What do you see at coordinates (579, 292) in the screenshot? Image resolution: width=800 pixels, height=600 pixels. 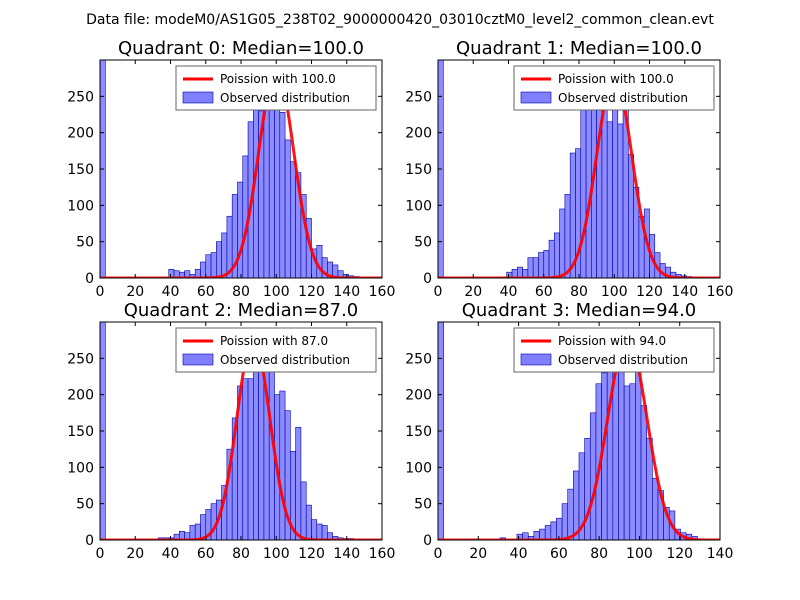 I see `x-tick-label: 80` at bounding box center [579, 292].